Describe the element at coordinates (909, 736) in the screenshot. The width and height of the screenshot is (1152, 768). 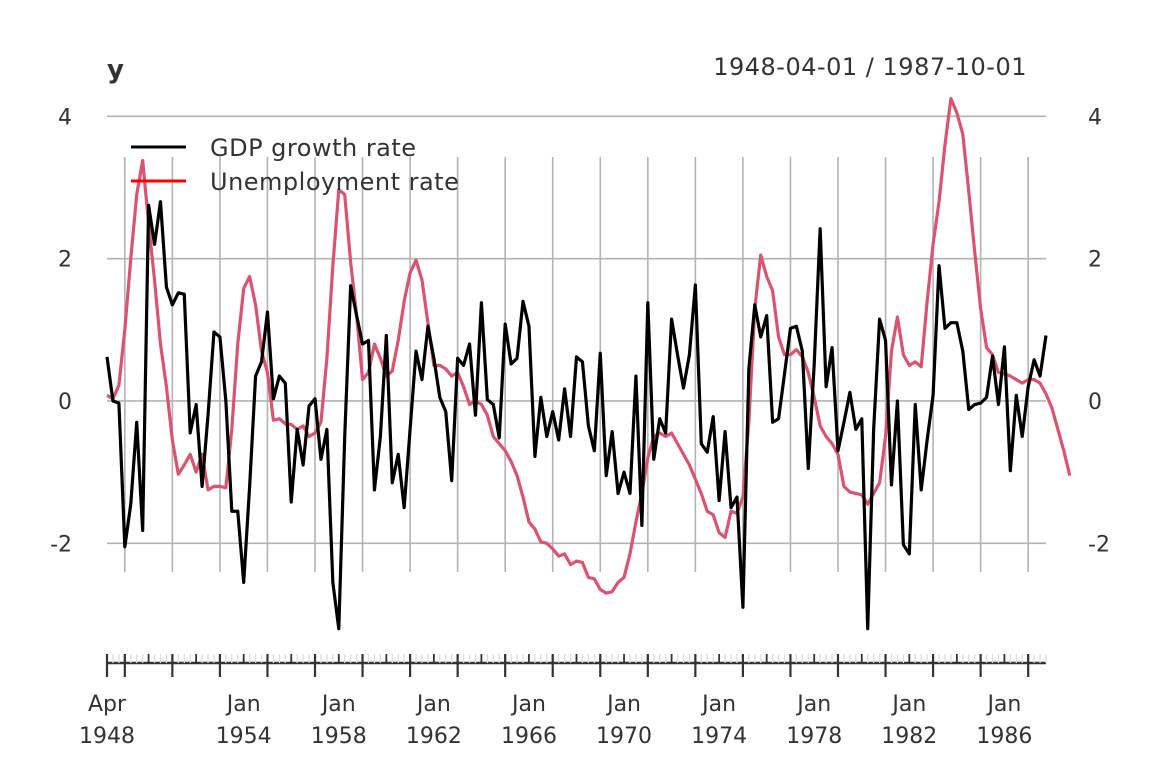
I see `x-tick-label-year: 1982` at that location.